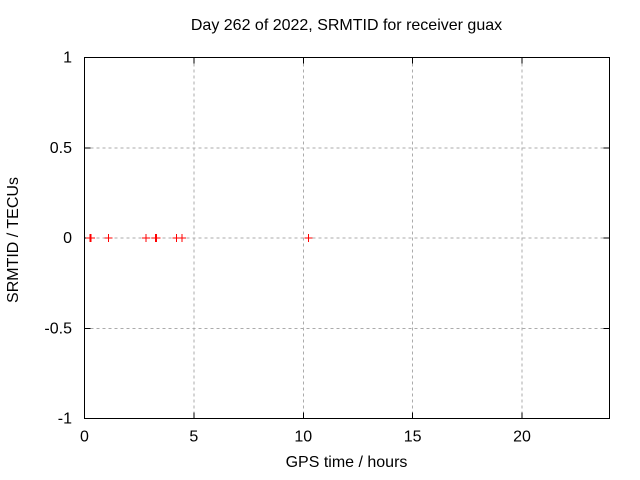 This screenshot has height=480, width=640. What do you see at coordinates (303, 437) in the screenshot?
I see `x-tick-label: 10` at bounding box center [303, 437].